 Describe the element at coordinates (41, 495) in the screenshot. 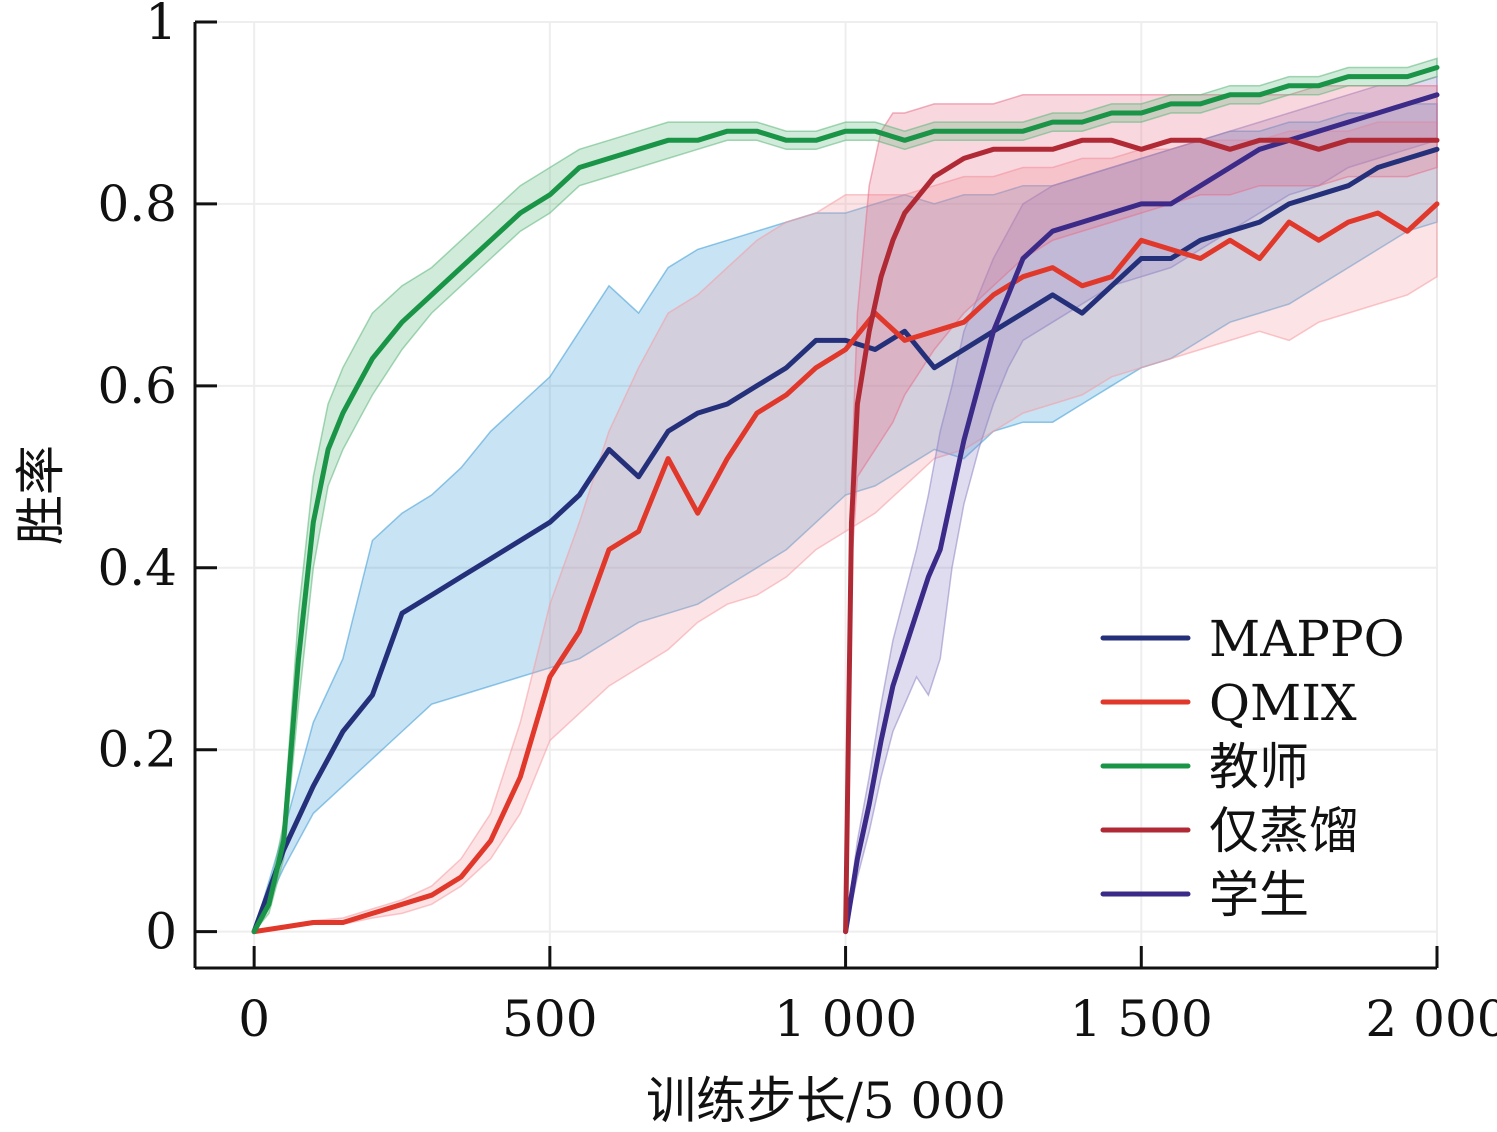

I see `y-axis-title: 胜率` at that location.